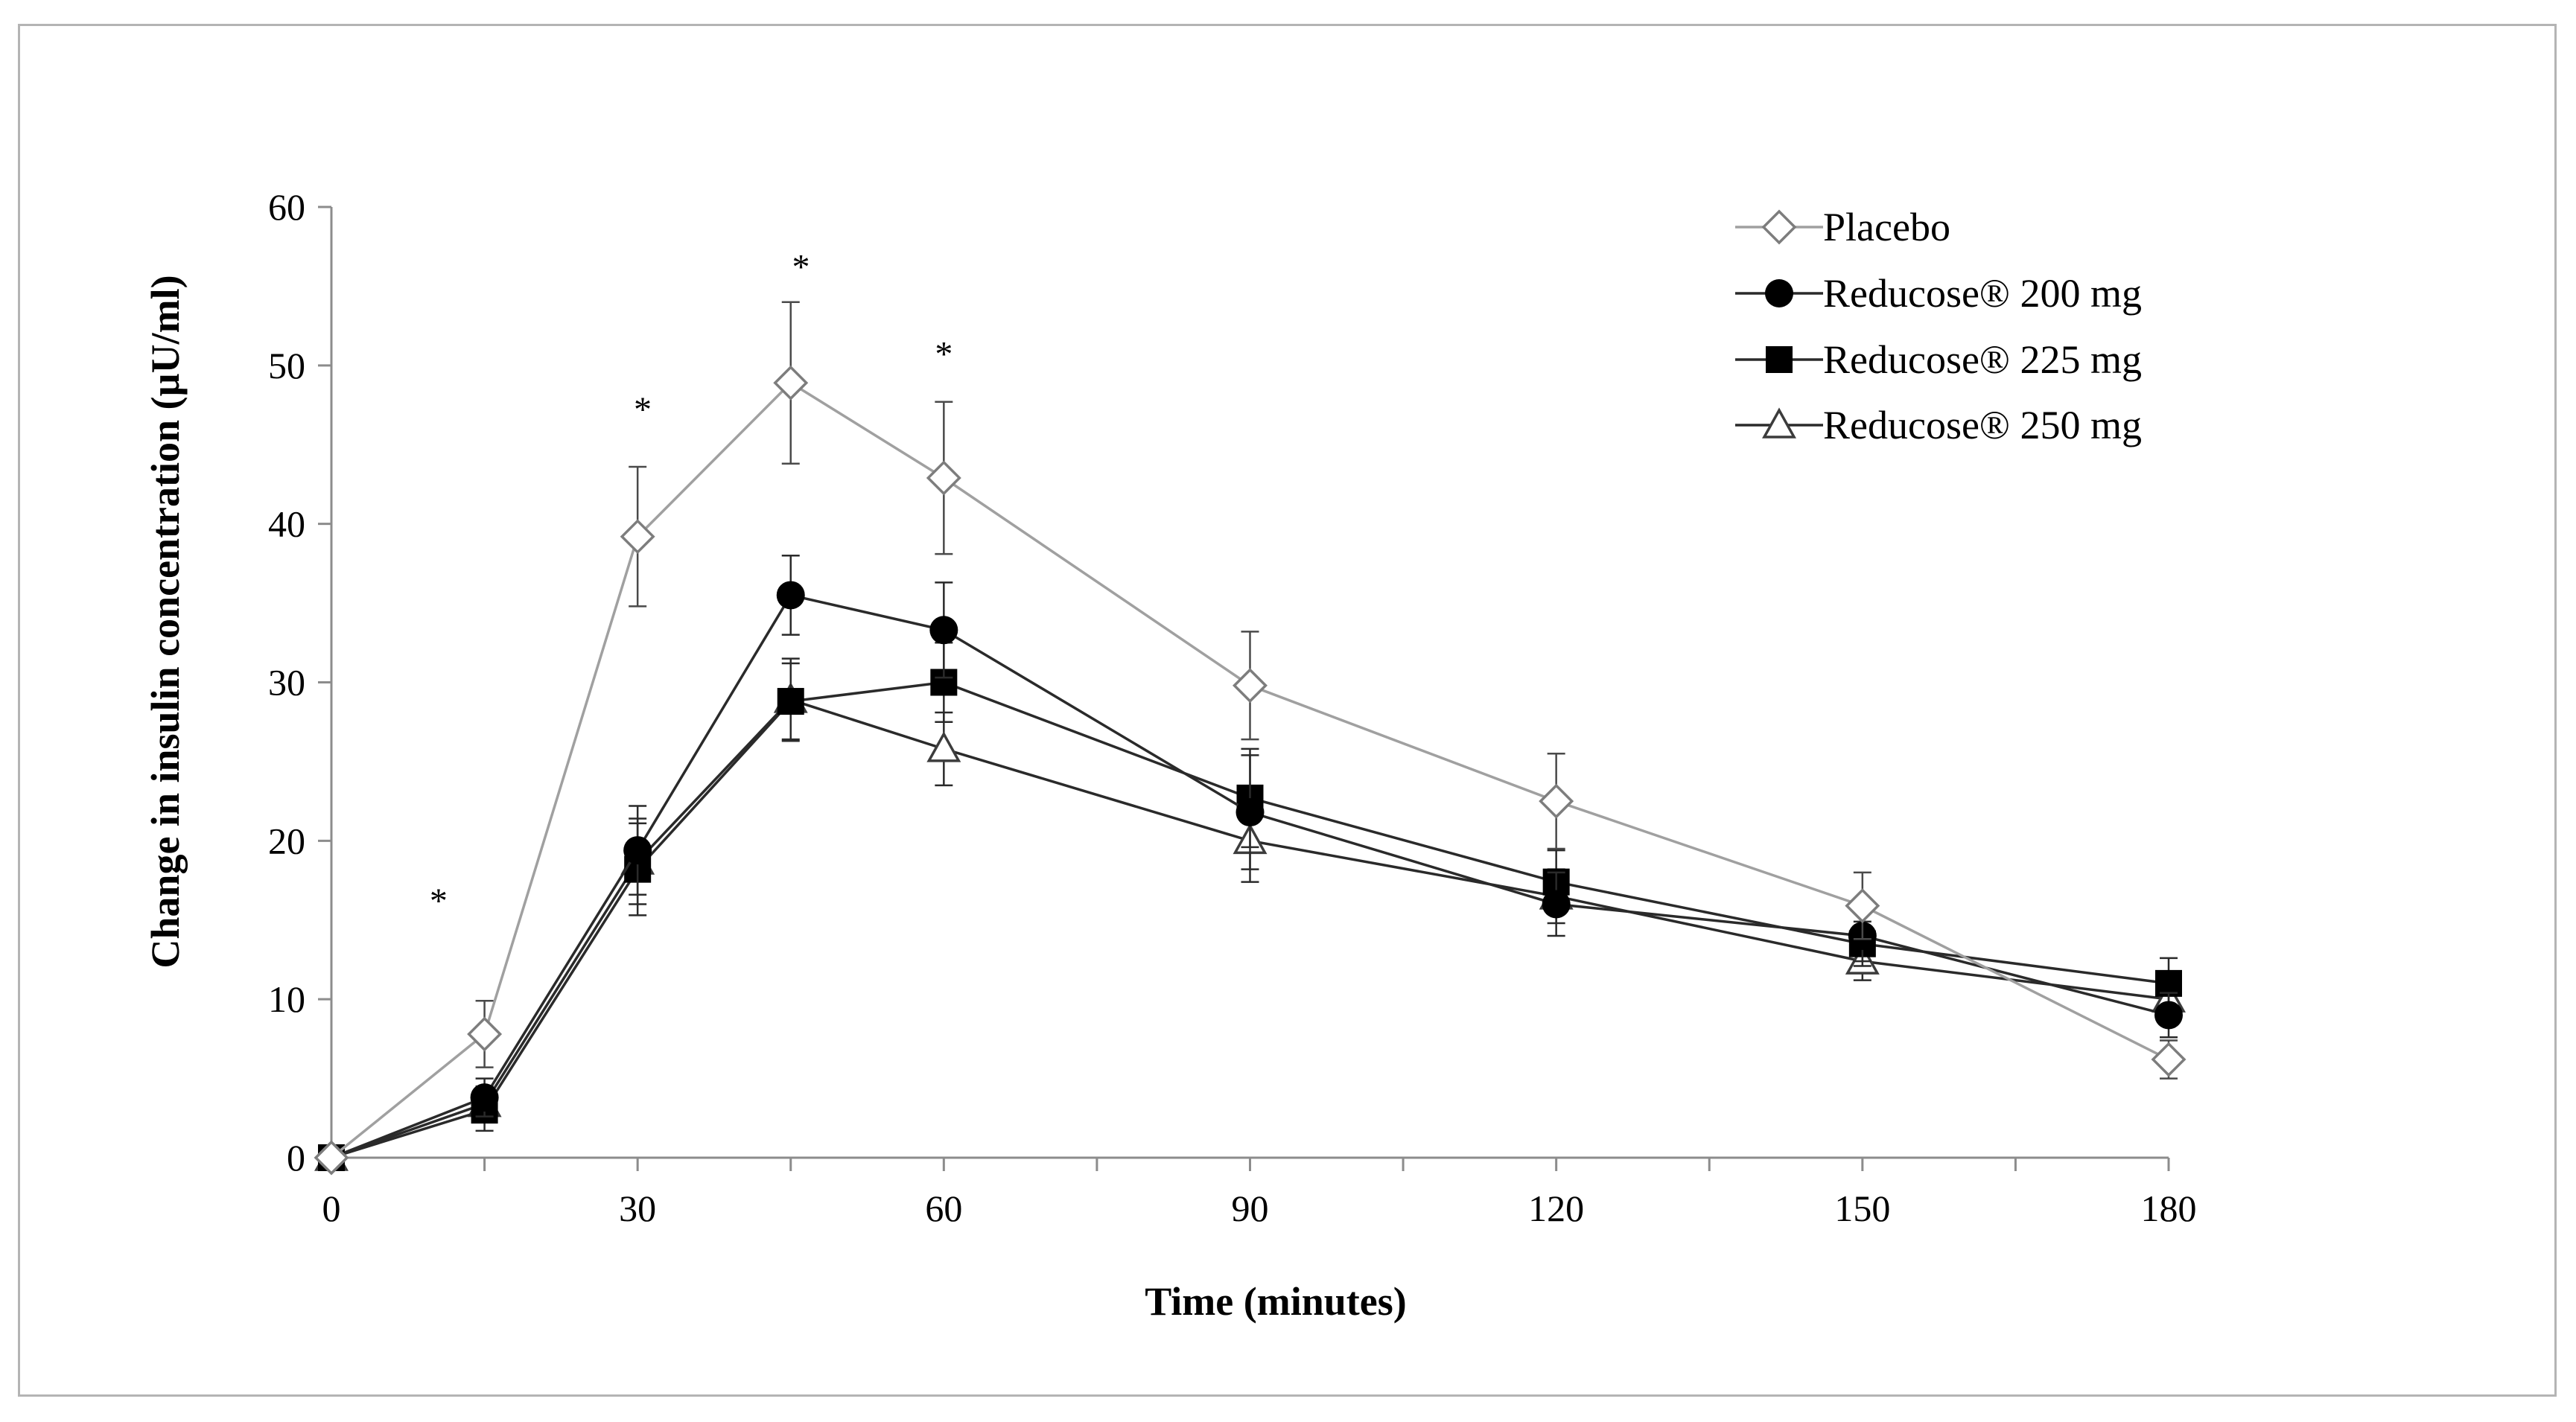 The image size is (2576, 1422). Describe the element at coordinates (286, 683) in the screenshot. I see `y-tick-label: 30` at that location.